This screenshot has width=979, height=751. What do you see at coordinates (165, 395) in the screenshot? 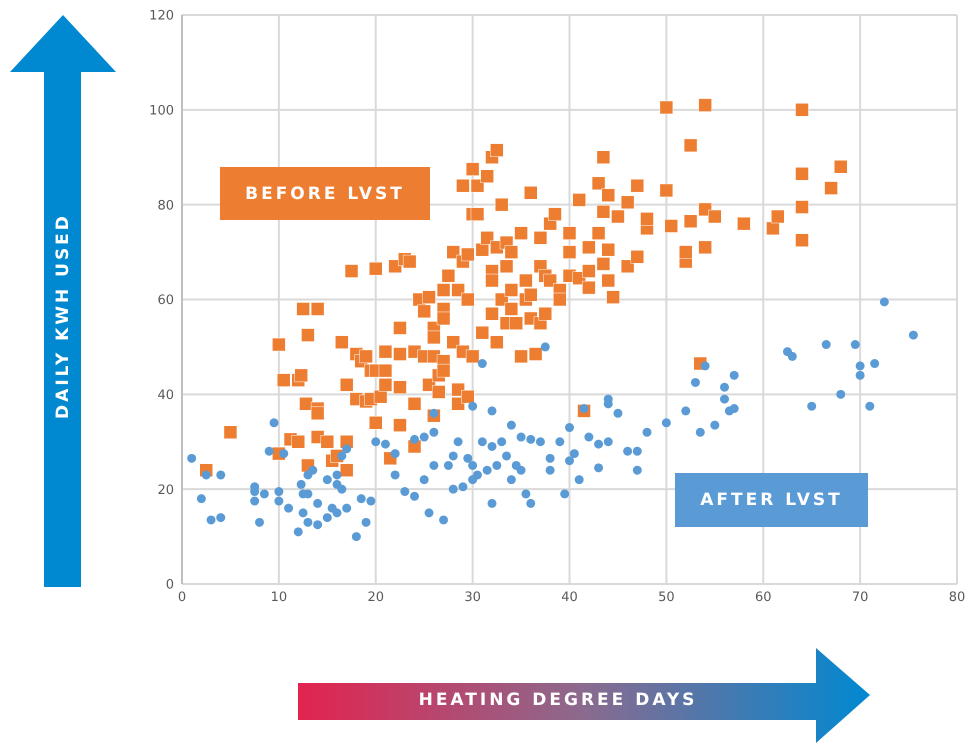
I see `y-tick-label: 40` at bounding box center [165, 395].